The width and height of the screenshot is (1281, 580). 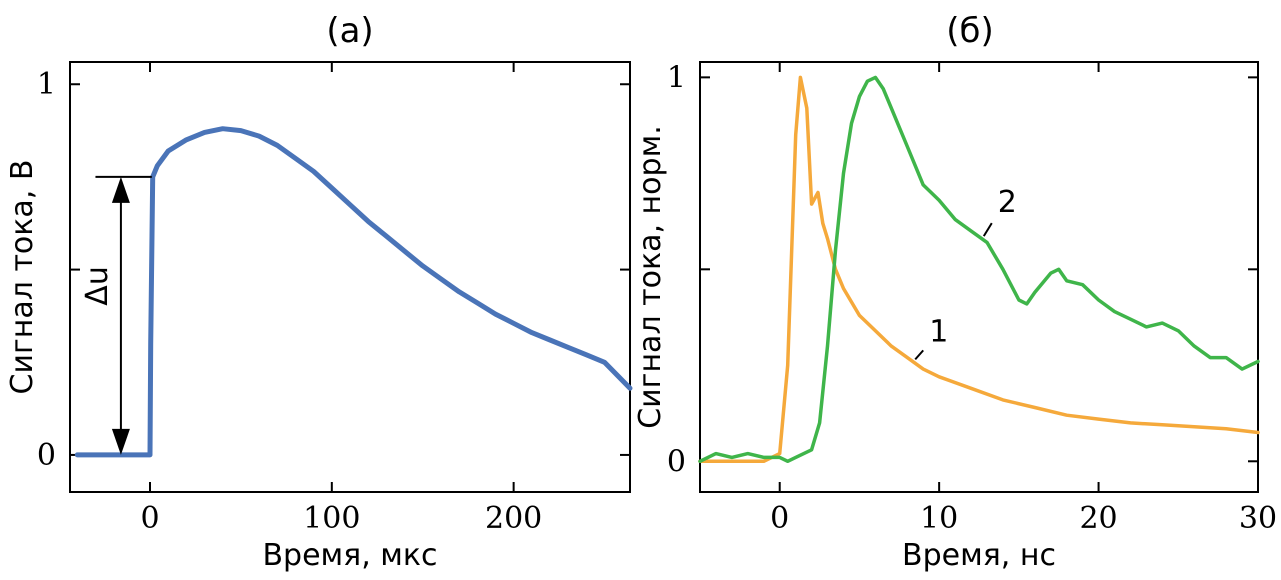 I want to click on panel-title: (a), so click(x=349, y=31).